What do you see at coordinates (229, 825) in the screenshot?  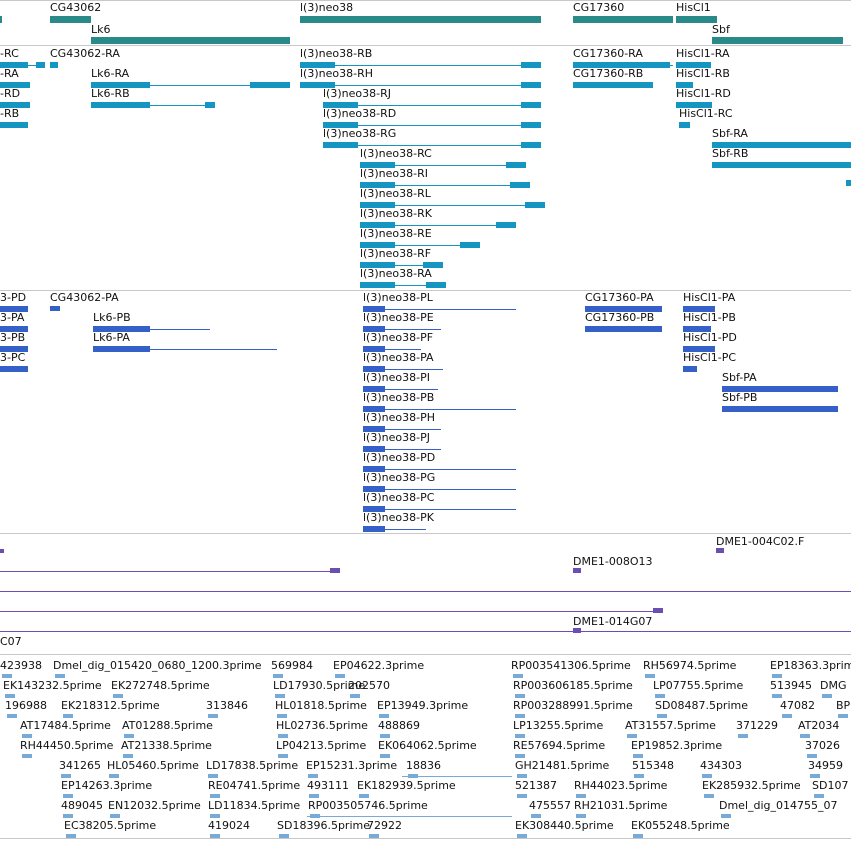 I see `est-label: 419024` at bounding box center [229, 825].